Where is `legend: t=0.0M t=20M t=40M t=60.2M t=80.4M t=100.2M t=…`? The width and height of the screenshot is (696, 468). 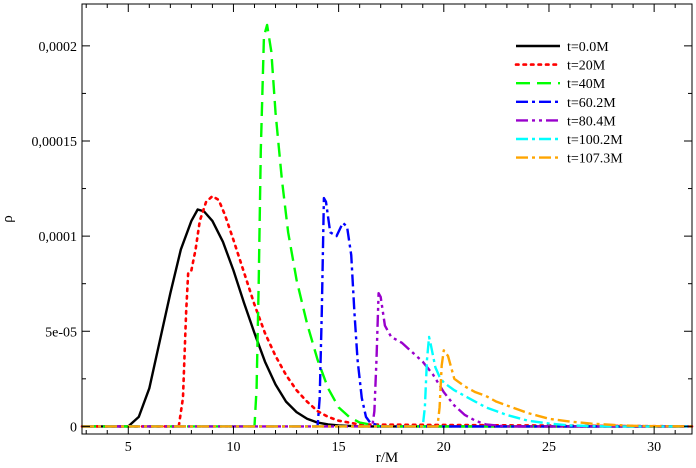 legend: t=0.0M t=20M t=40M t=60.2M t=80.4M t=100.2M t=… is located at coordinates (568, 103).